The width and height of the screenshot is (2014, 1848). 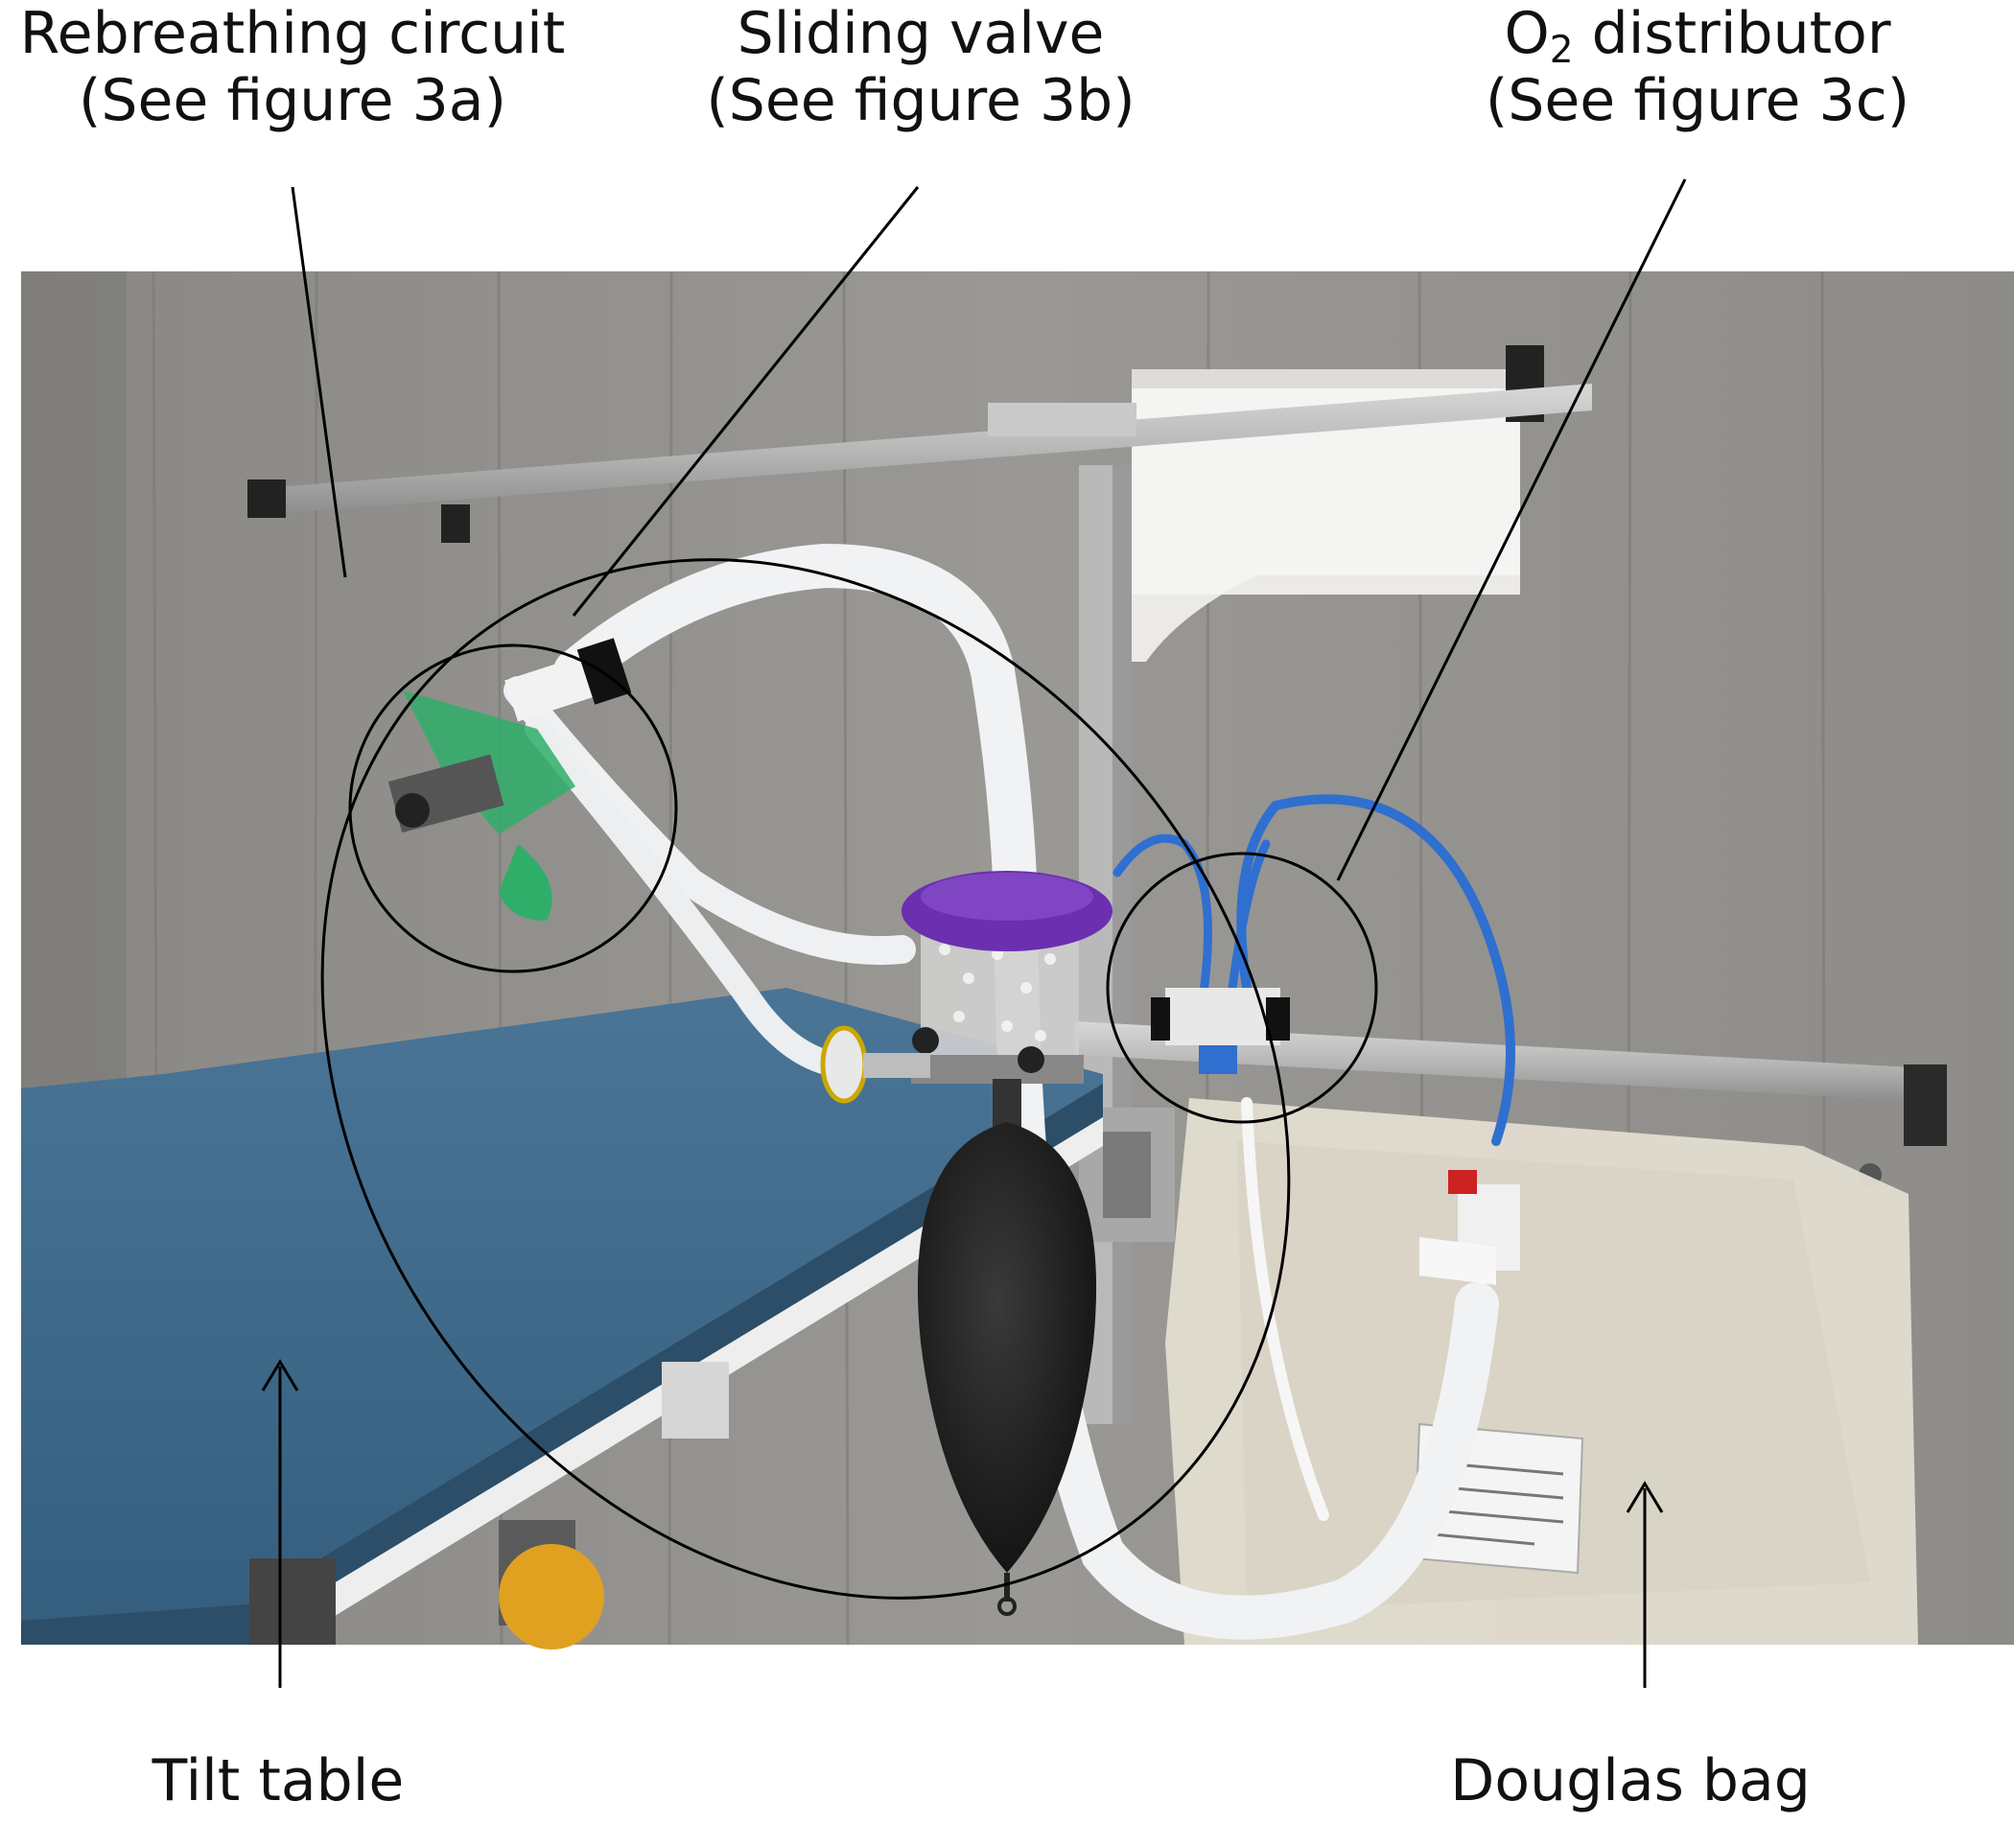 What do you see at coordinates (319, 382) in the screenshot?
I see `rebreathing-circuit-pointer` at bounding box center [319, 382].